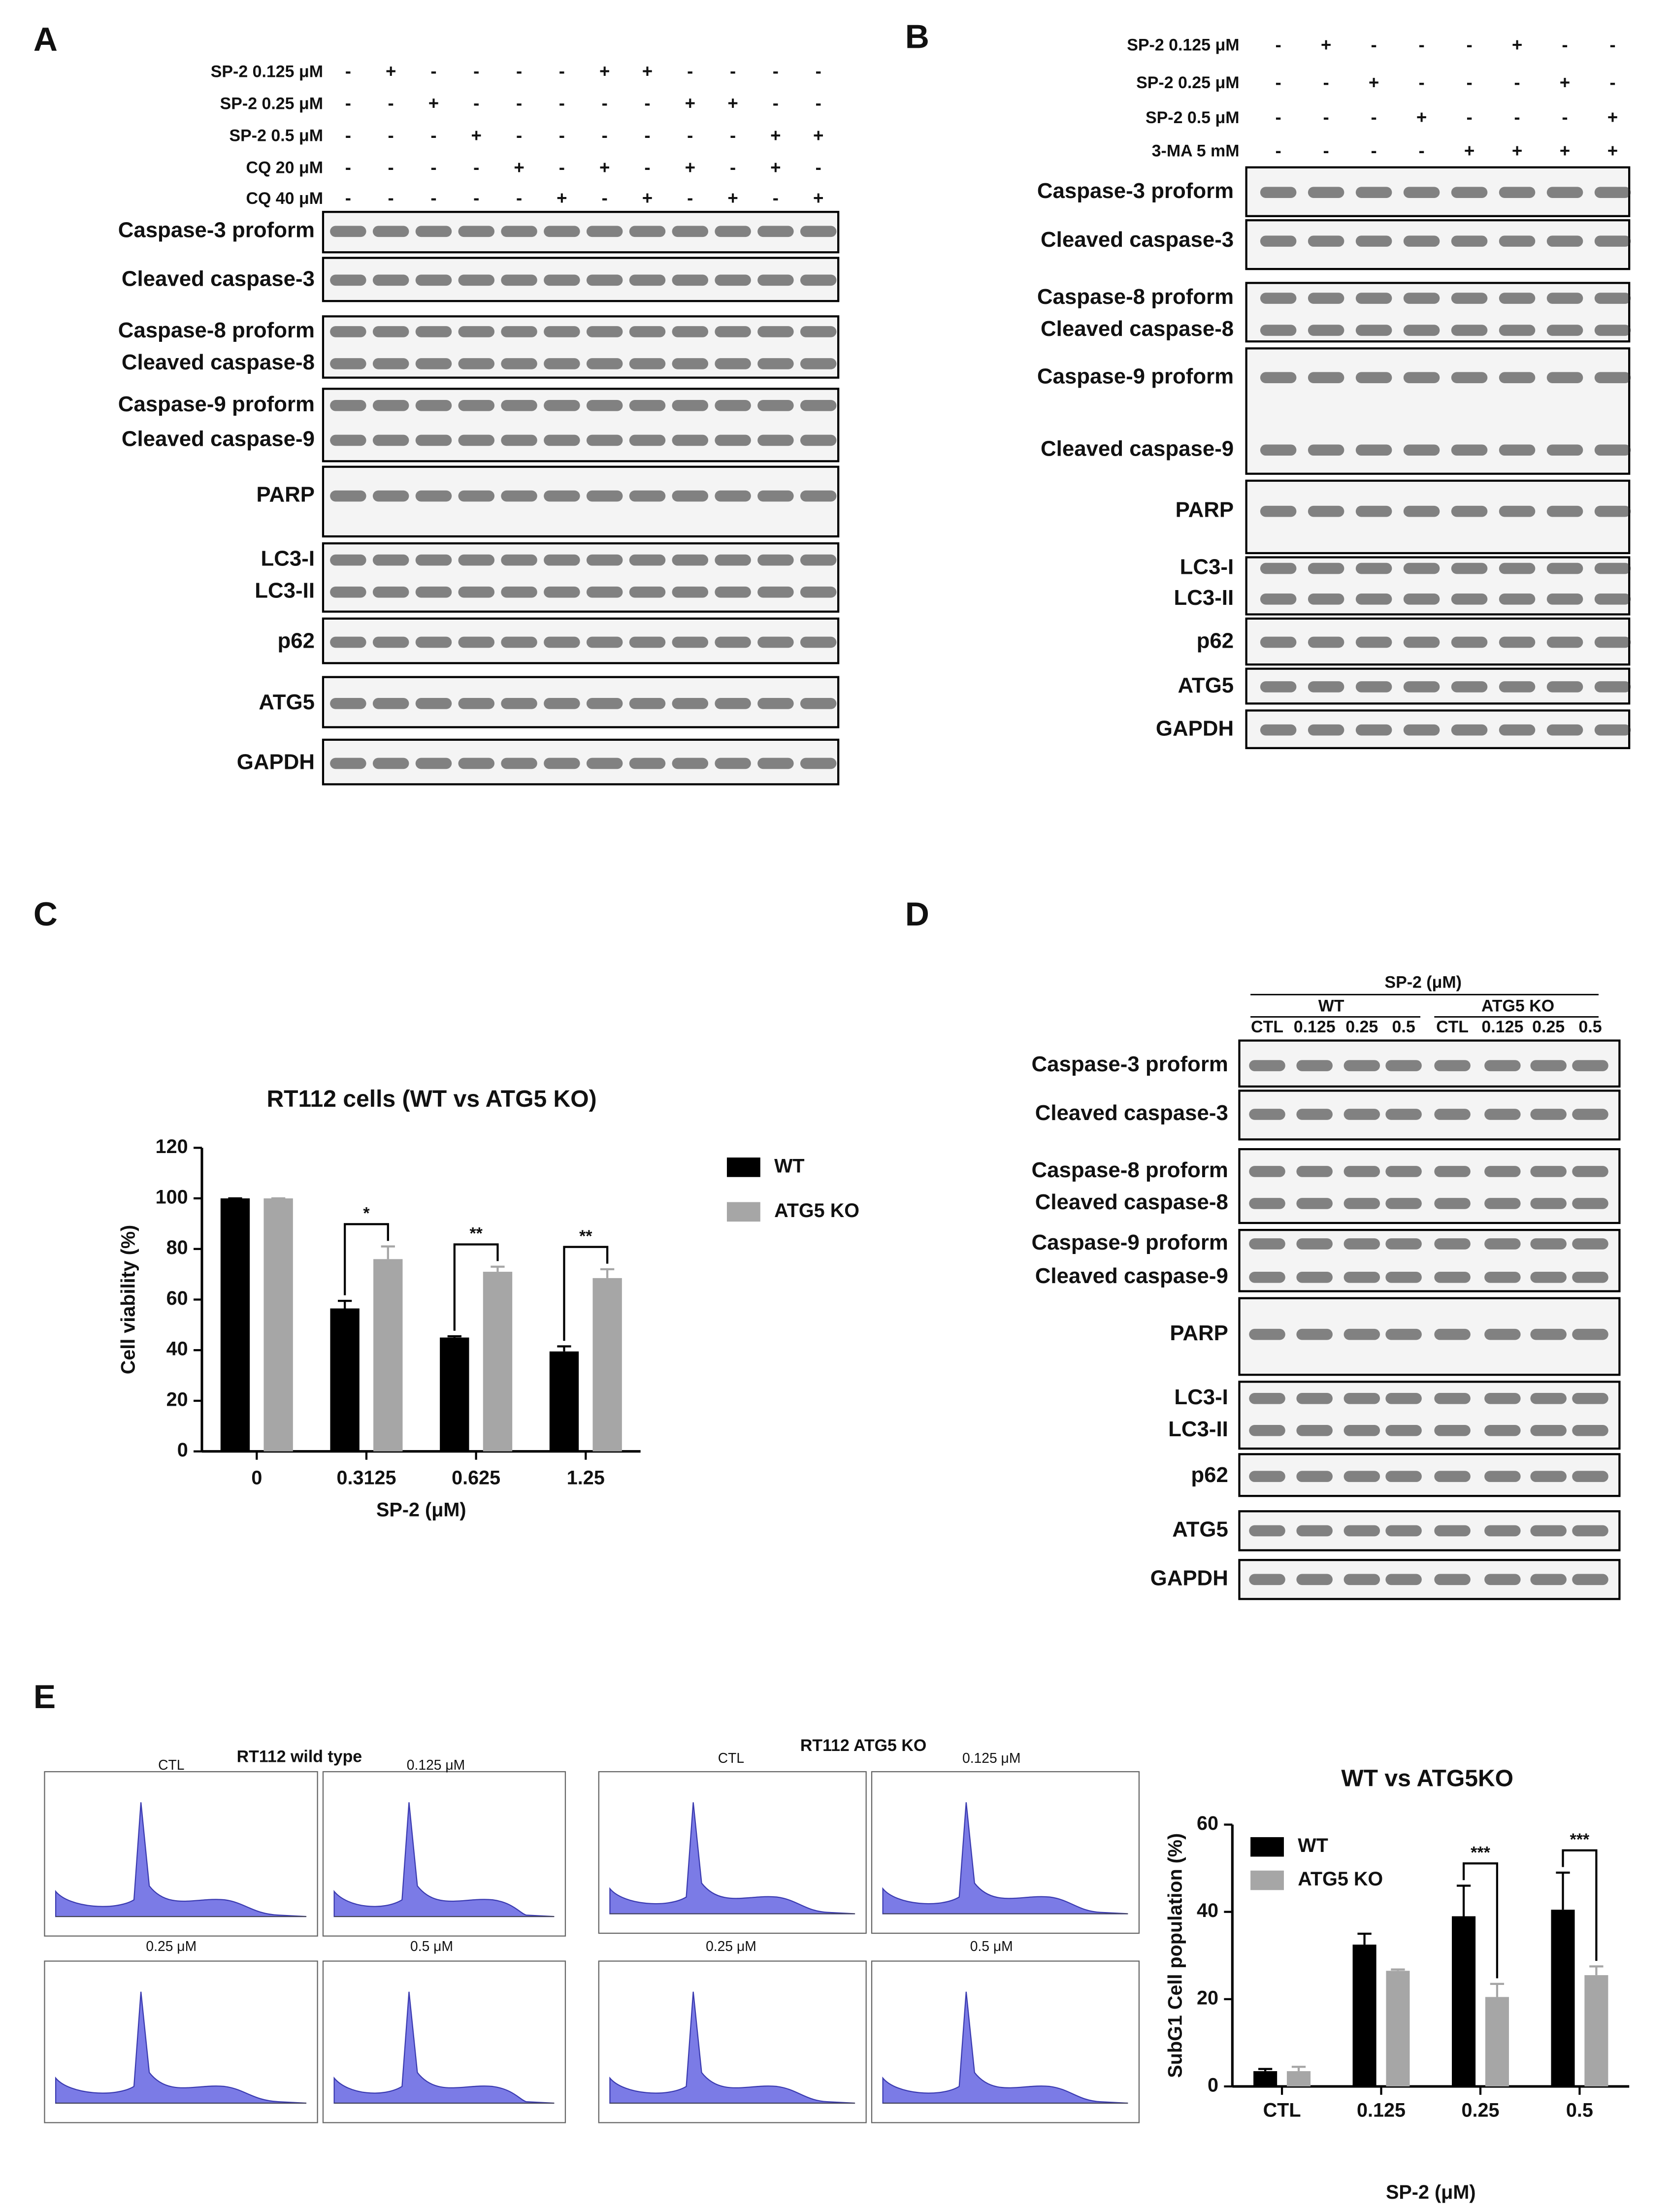  What do you see at coordinates (1199, 1333) in the screenshot?
I see `protein-label: PARP` at bounding box center [1199, 1333].